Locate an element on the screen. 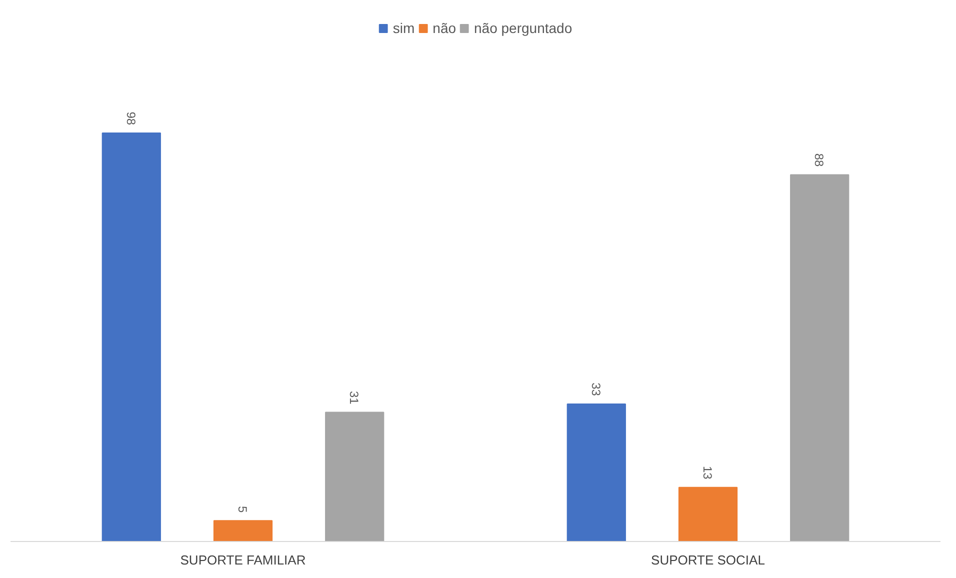 This screenshot has width=956, height=578. data-label: 31 is located at coordinates (354, 397).